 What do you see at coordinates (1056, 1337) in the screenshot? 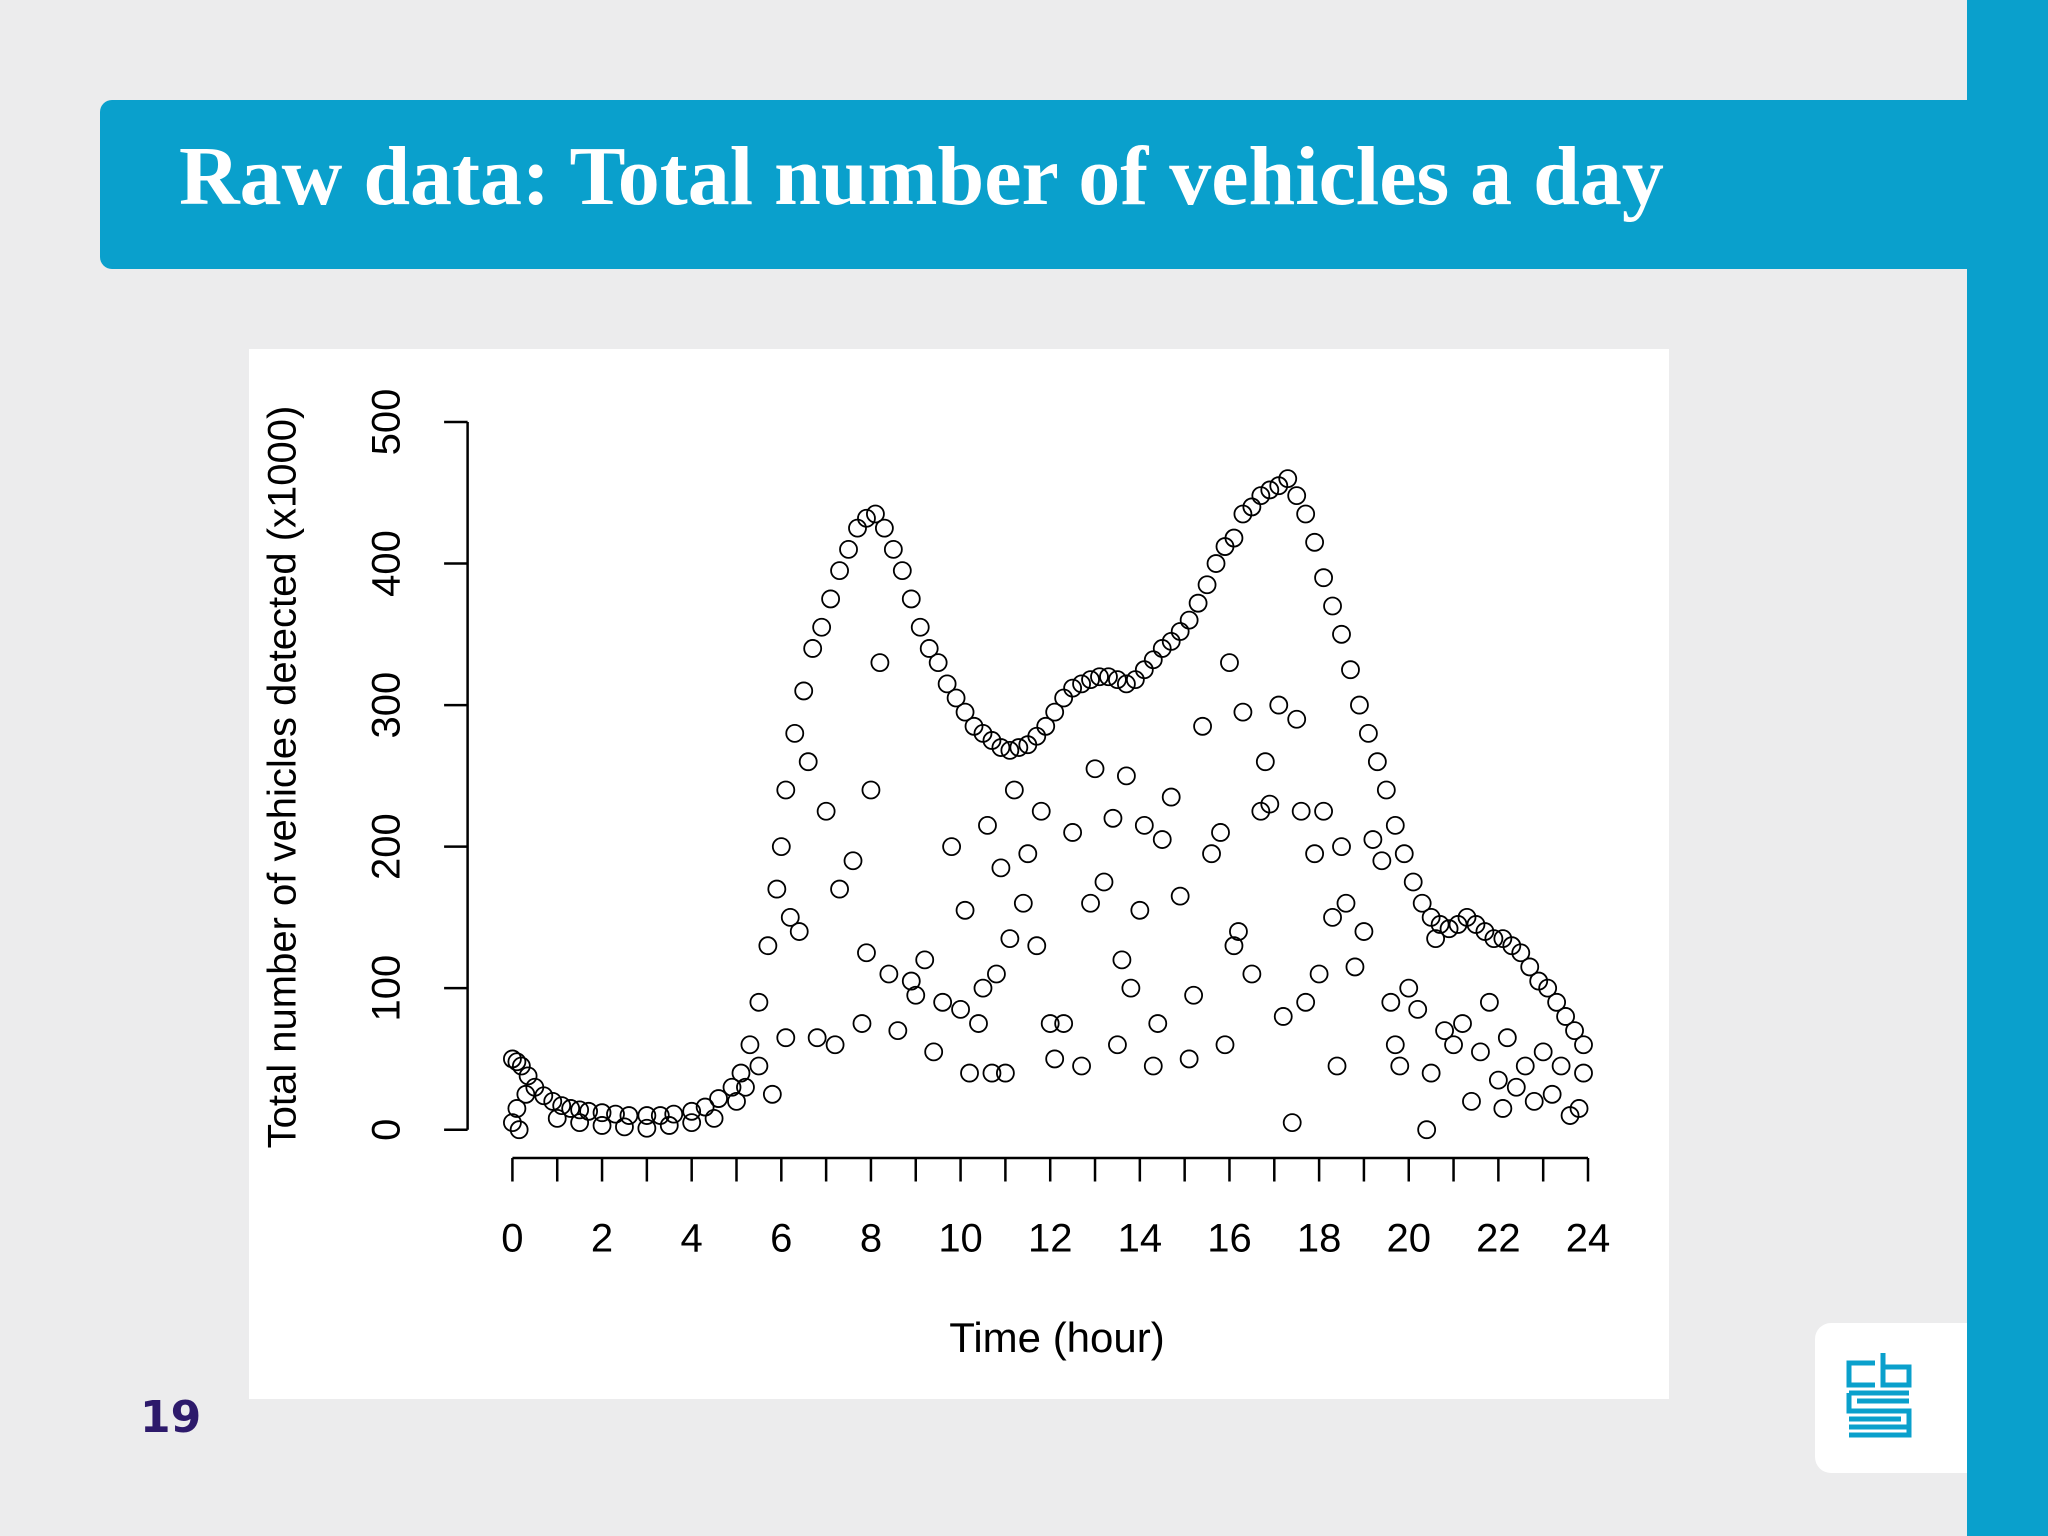
I see `x-axis-label: Time (hour)` at bounding box center [1056, 1337].